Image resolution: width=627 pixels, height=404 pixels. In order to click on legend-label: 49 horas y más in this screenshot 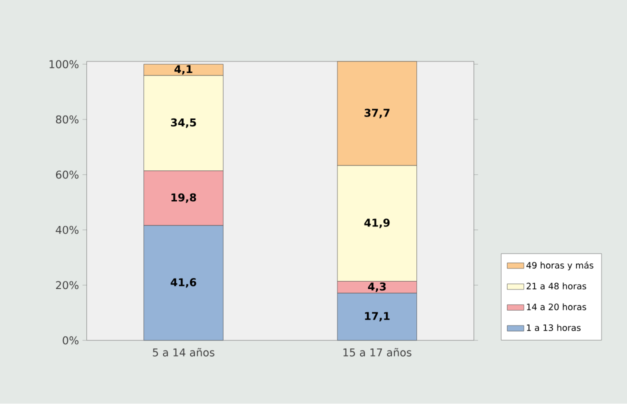, I will do `click(560, 266)`.